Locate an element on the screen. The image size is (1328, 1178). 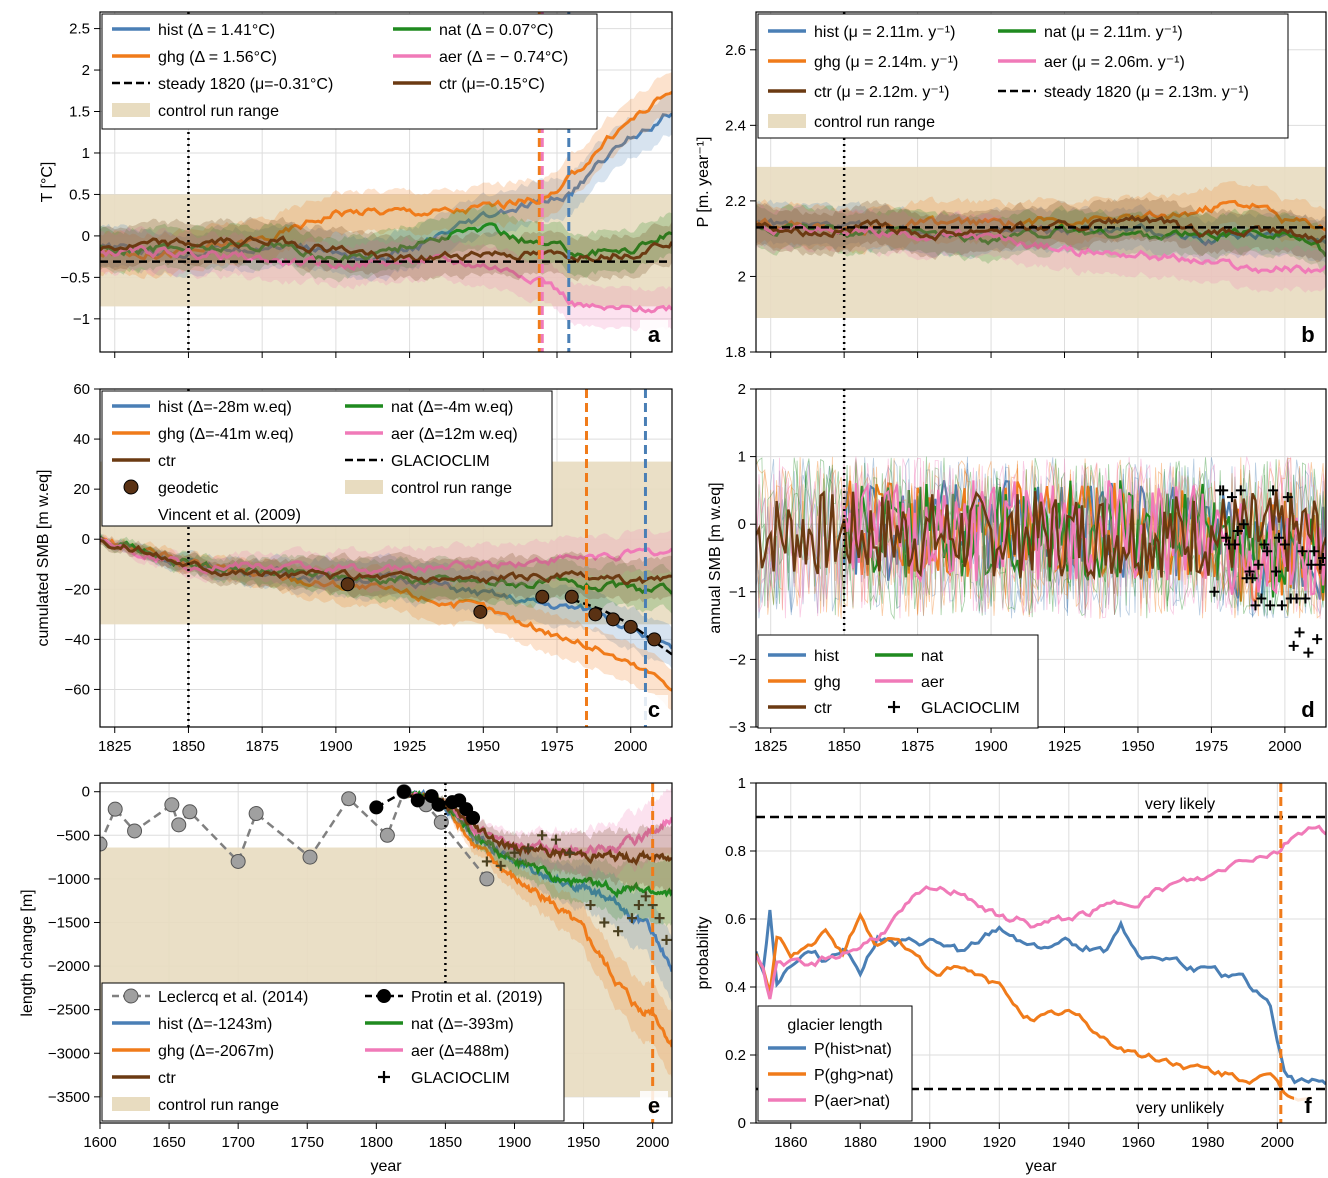
x-tick-label: 1925 is located at coordinates (409, 746).